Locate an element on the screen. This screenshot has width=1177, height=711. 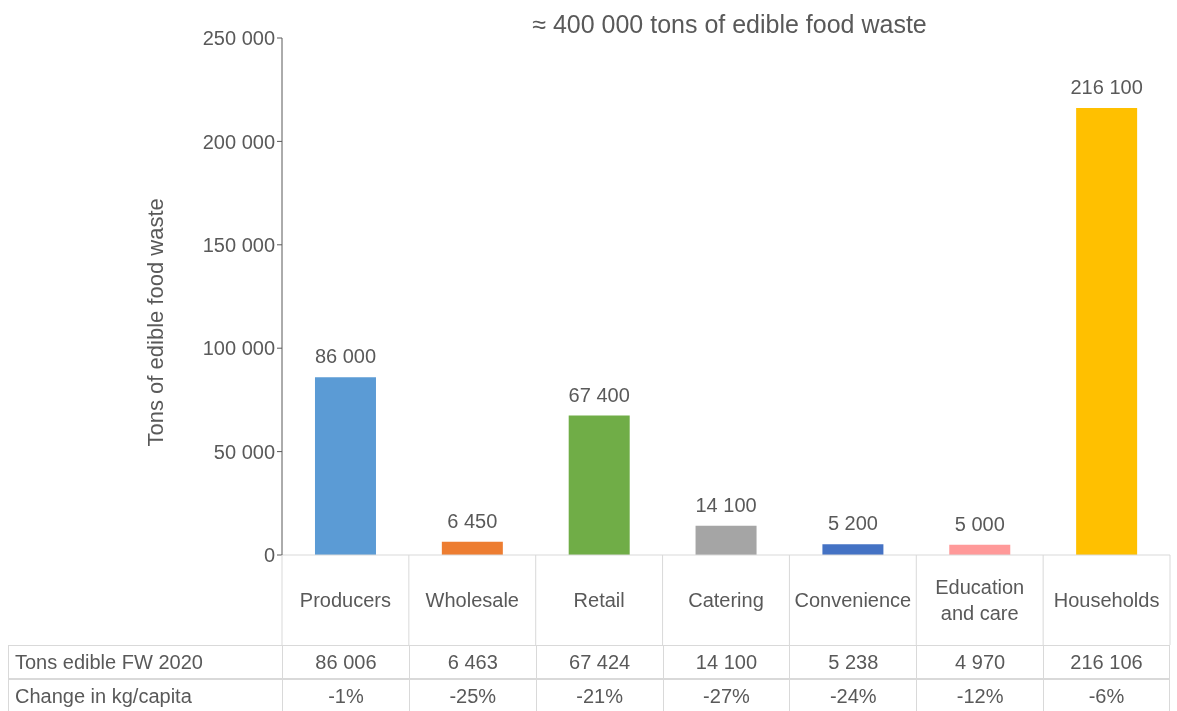
text: -6% is located at coordinates (1106, 695).